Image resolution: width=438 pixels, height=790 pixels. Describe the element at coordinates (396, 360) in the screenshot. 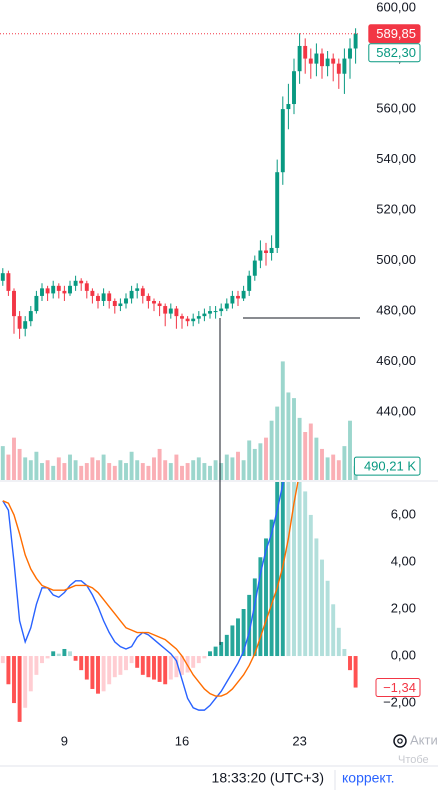

I see `y-tick-label: 460,00` at that location.